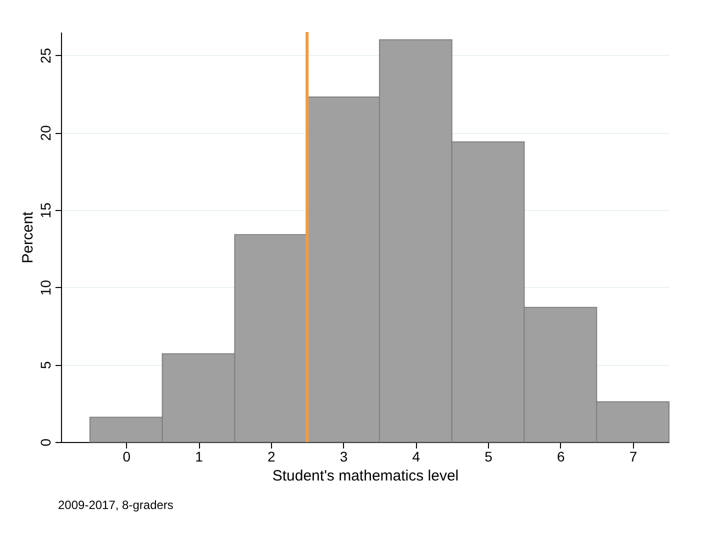 The image size is (722, 533). Describe the element at coordinates (46, 365) in the screenshot. I see `y-tick-label: 5` at that location.